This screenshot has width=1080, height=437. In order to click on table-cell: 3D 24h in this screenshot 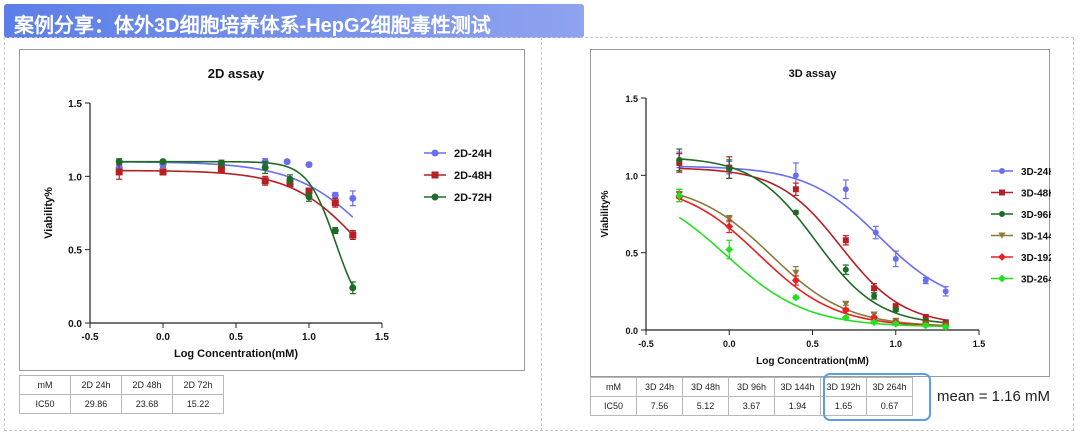, I will do `click(659, 387)`.